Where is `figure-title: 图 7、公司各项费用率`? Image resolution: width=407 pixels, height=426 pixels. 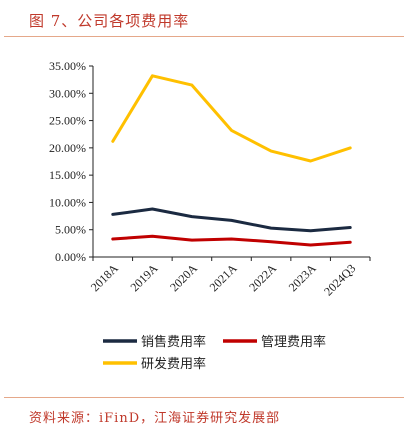 figure-title: 图 7、公司各项费用率 is located at coordinates (109, 21).